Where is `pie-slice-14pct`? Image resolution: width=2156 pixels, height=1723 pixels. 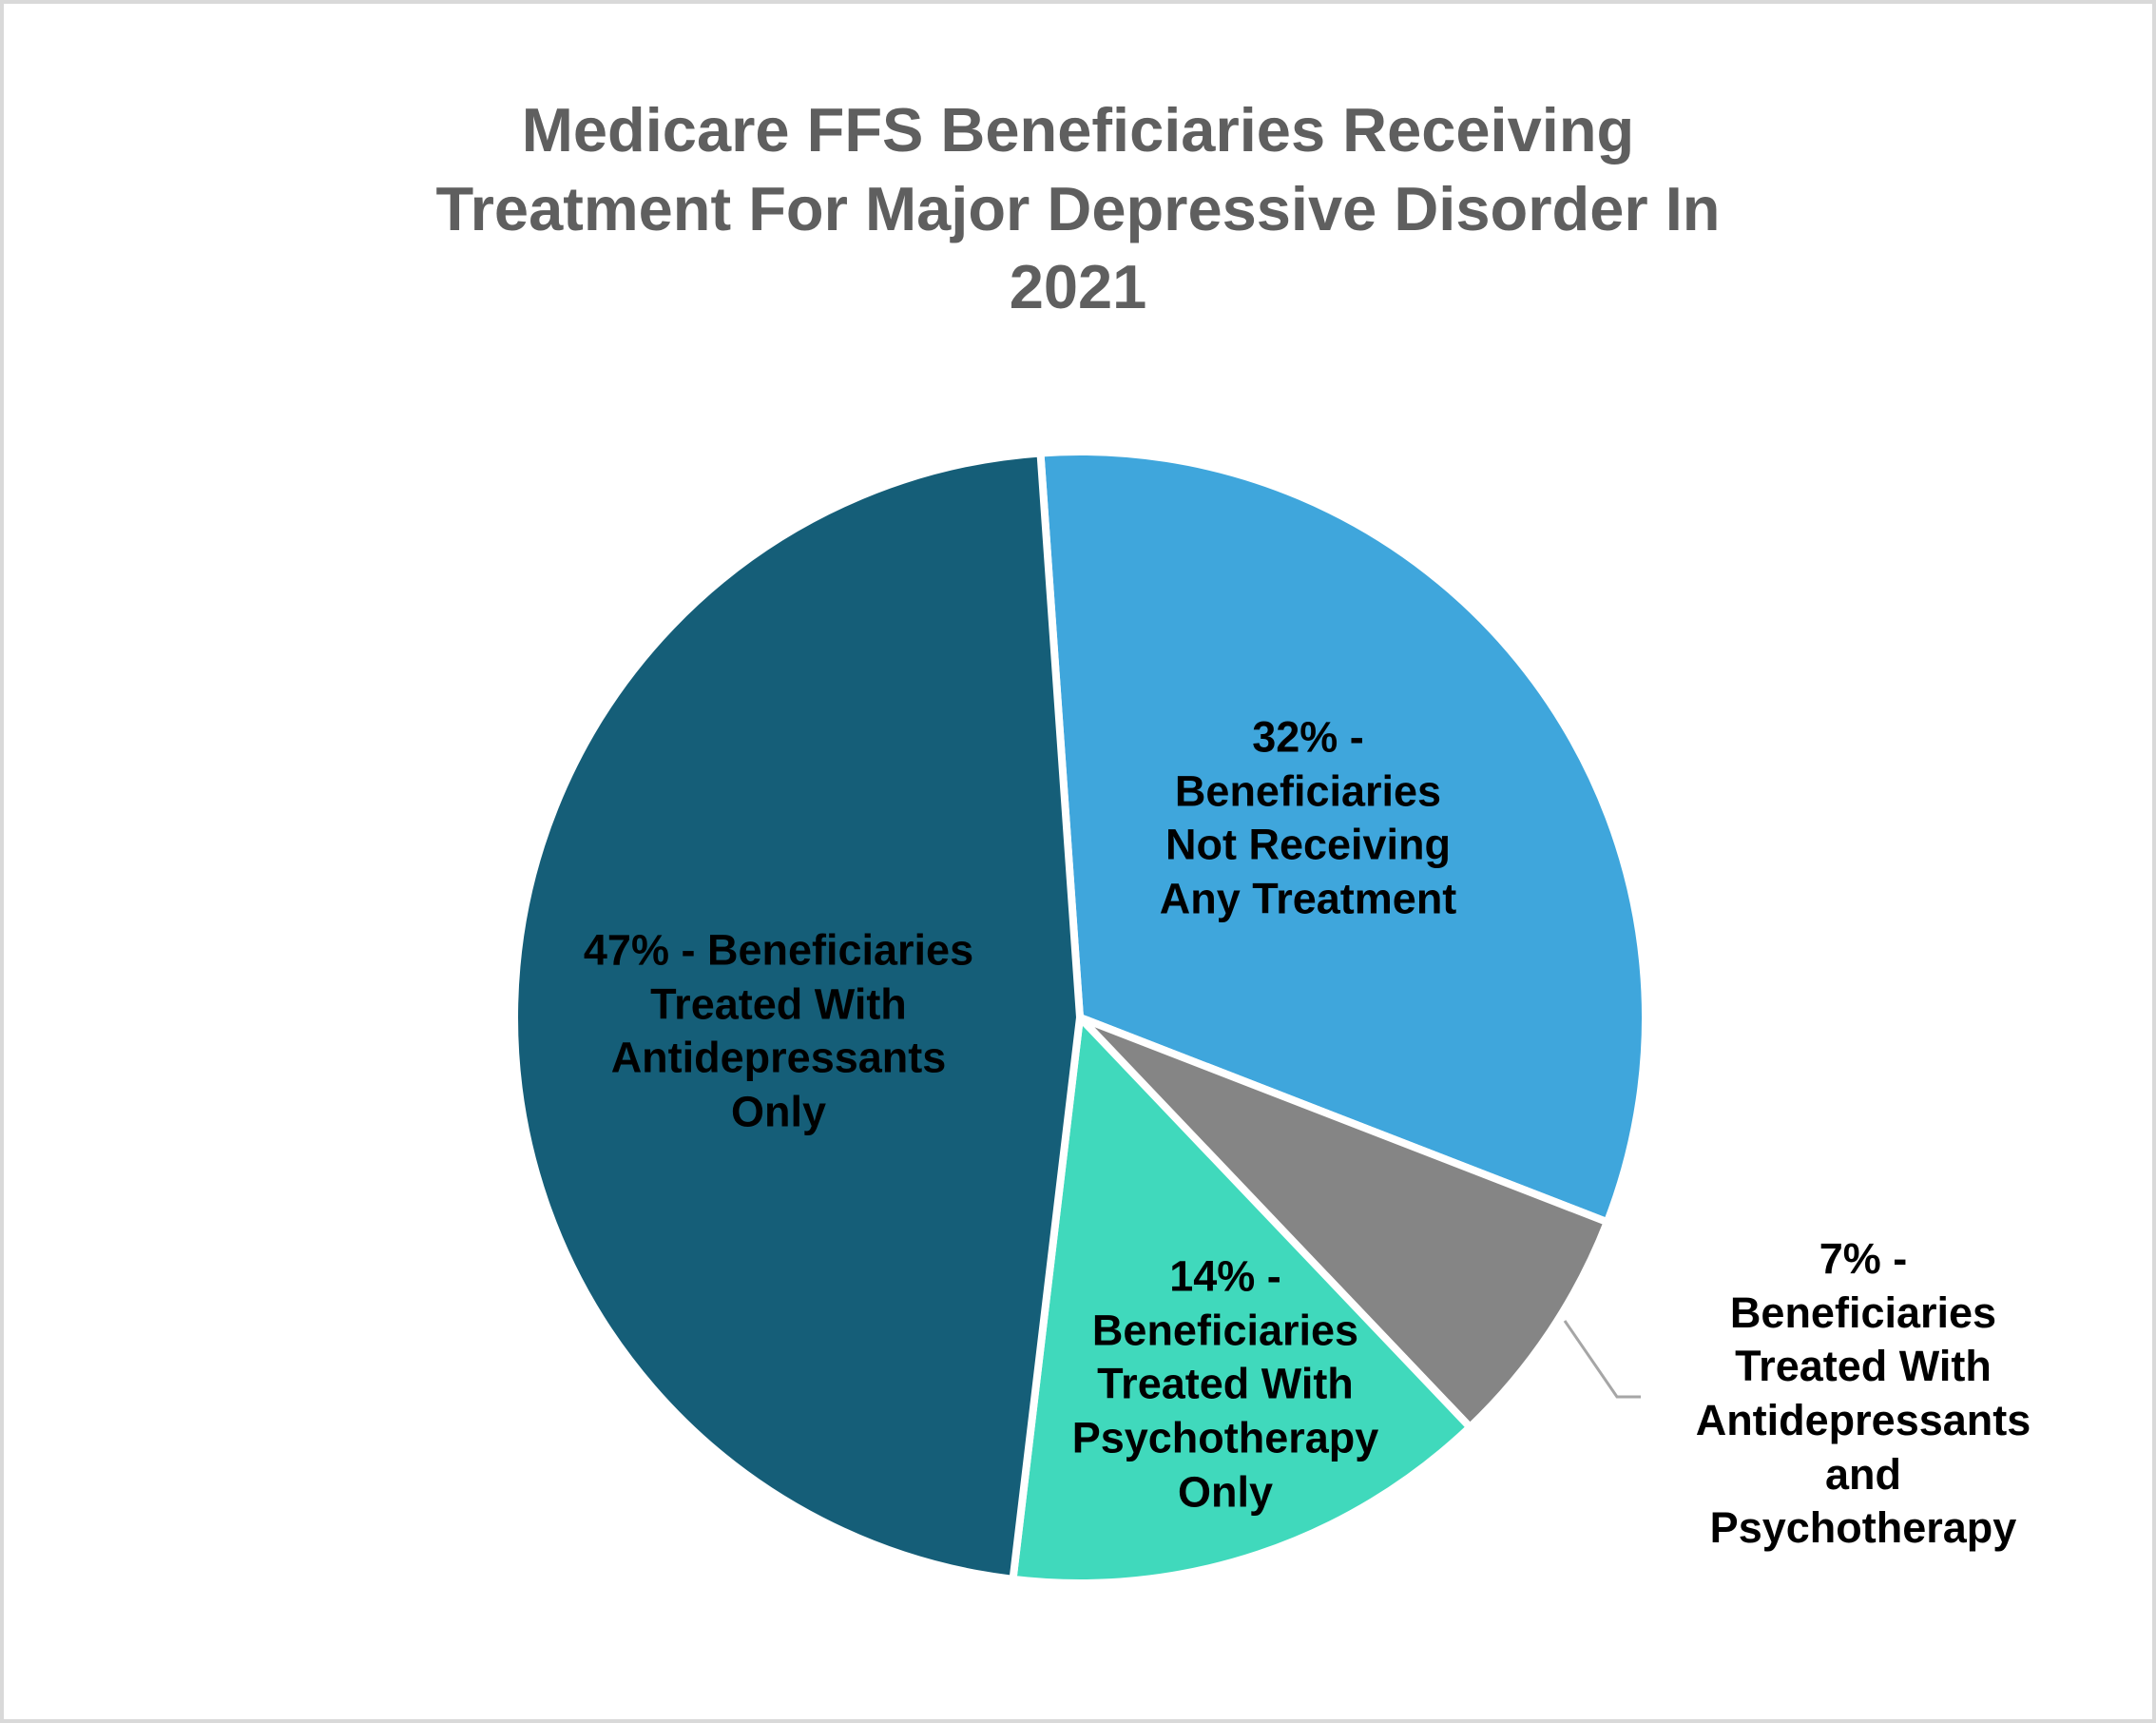 pie-slice-14pct is located at coordinates (1241, 1300).